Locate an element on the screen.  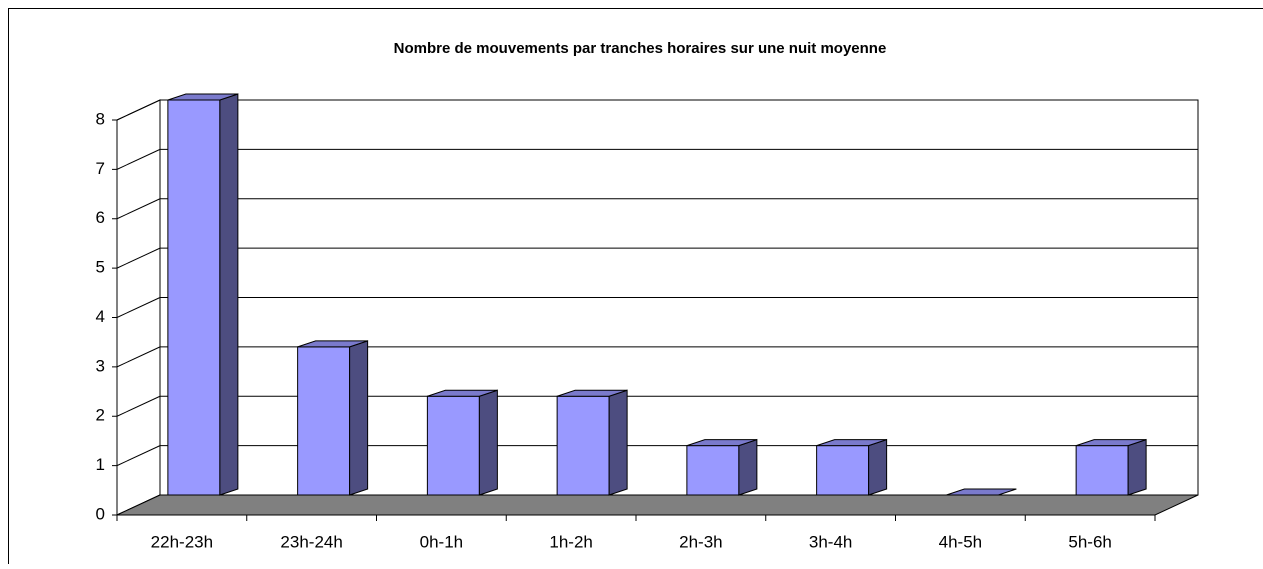
y-tick-label: 5 is located at coordinates (100, 267).